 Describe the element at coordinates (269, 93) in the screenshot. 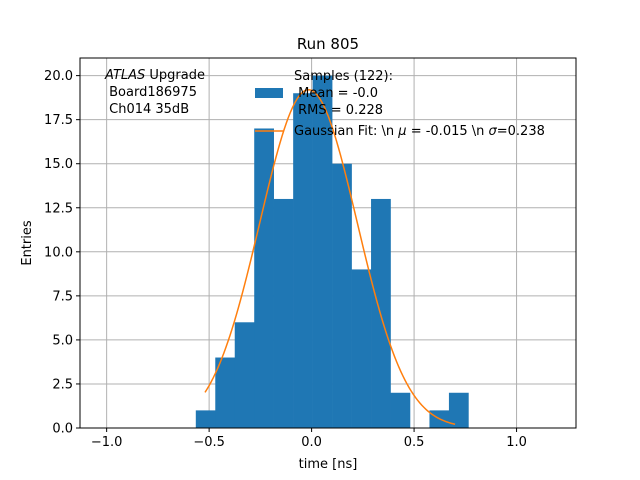

I see `legend-hist-swatch` at that location.